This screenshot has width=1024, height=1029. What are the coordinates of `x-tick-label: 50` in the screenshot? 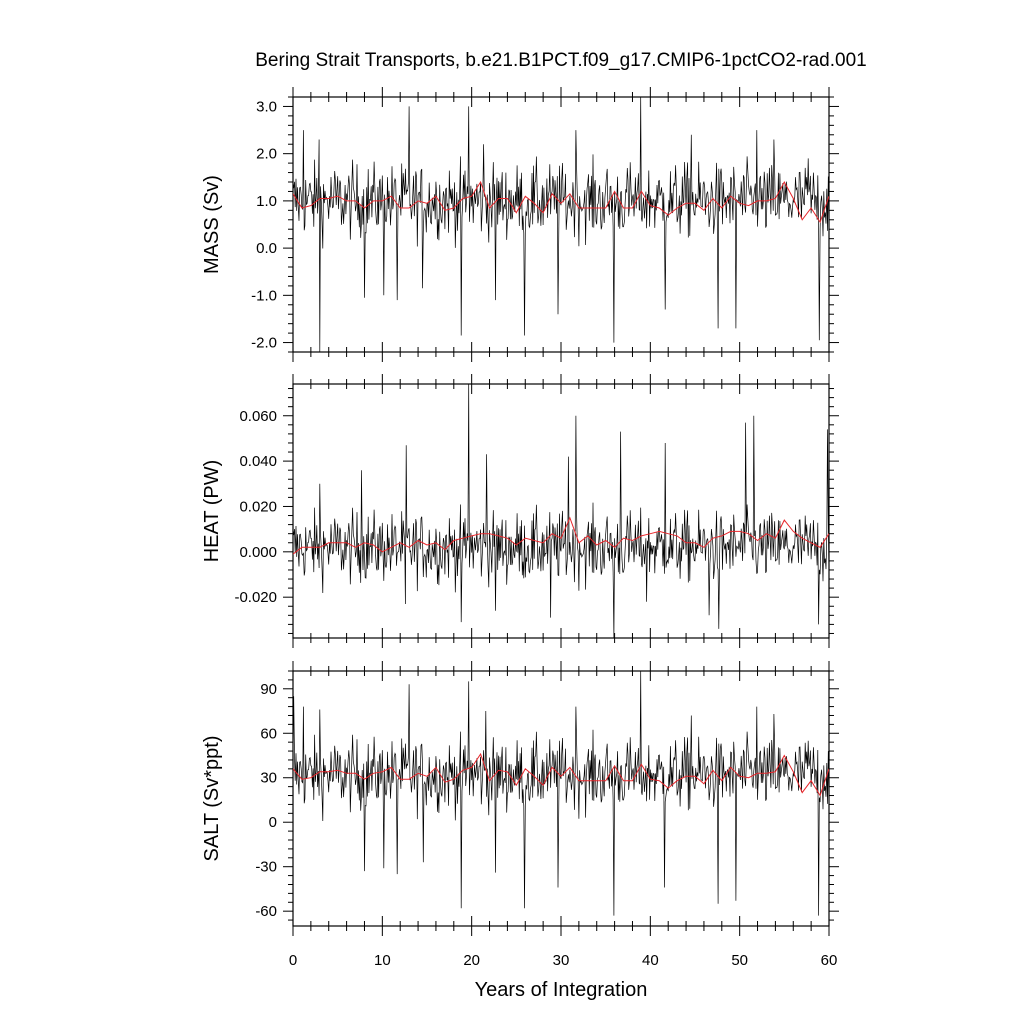 It's located at (739, 960).